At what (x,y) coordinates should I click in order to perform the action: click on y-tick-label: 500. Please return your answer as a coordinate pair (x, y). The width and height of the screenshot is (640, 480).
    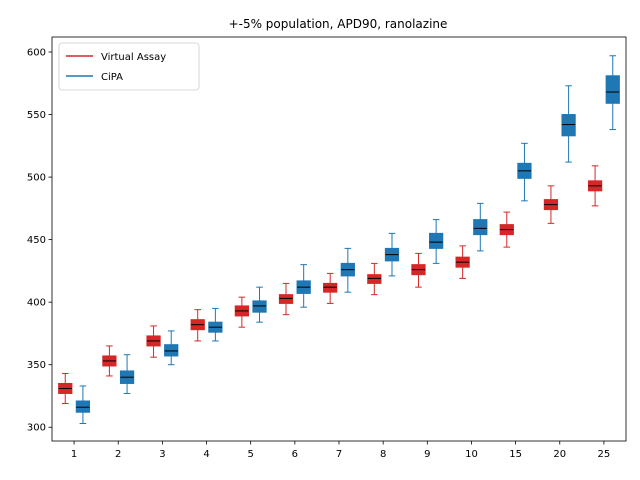
    Looking at the image, I should click on (36, 178).